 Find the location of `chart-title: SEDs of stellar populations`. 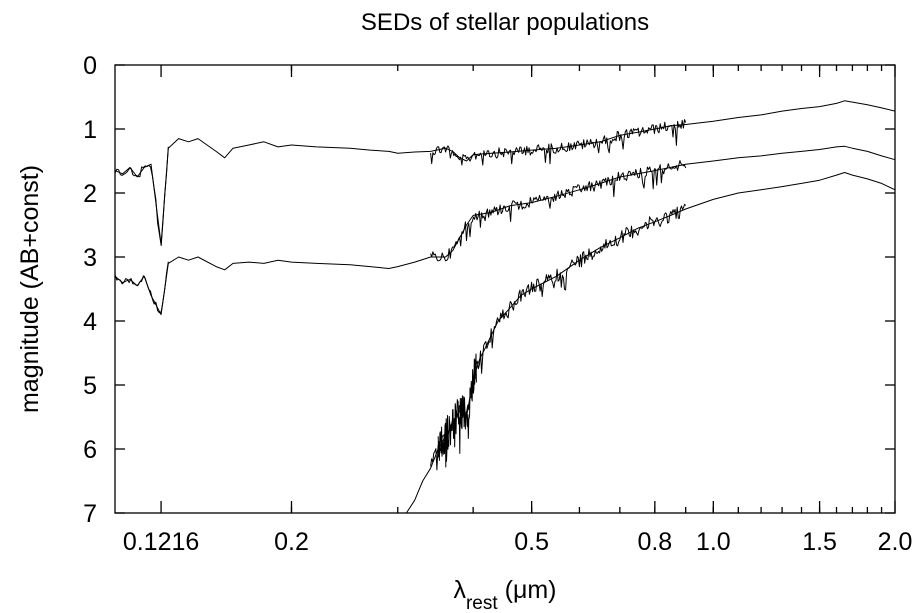

chart-title: SEDs of stellar populations is located at coordinates (505, 22).